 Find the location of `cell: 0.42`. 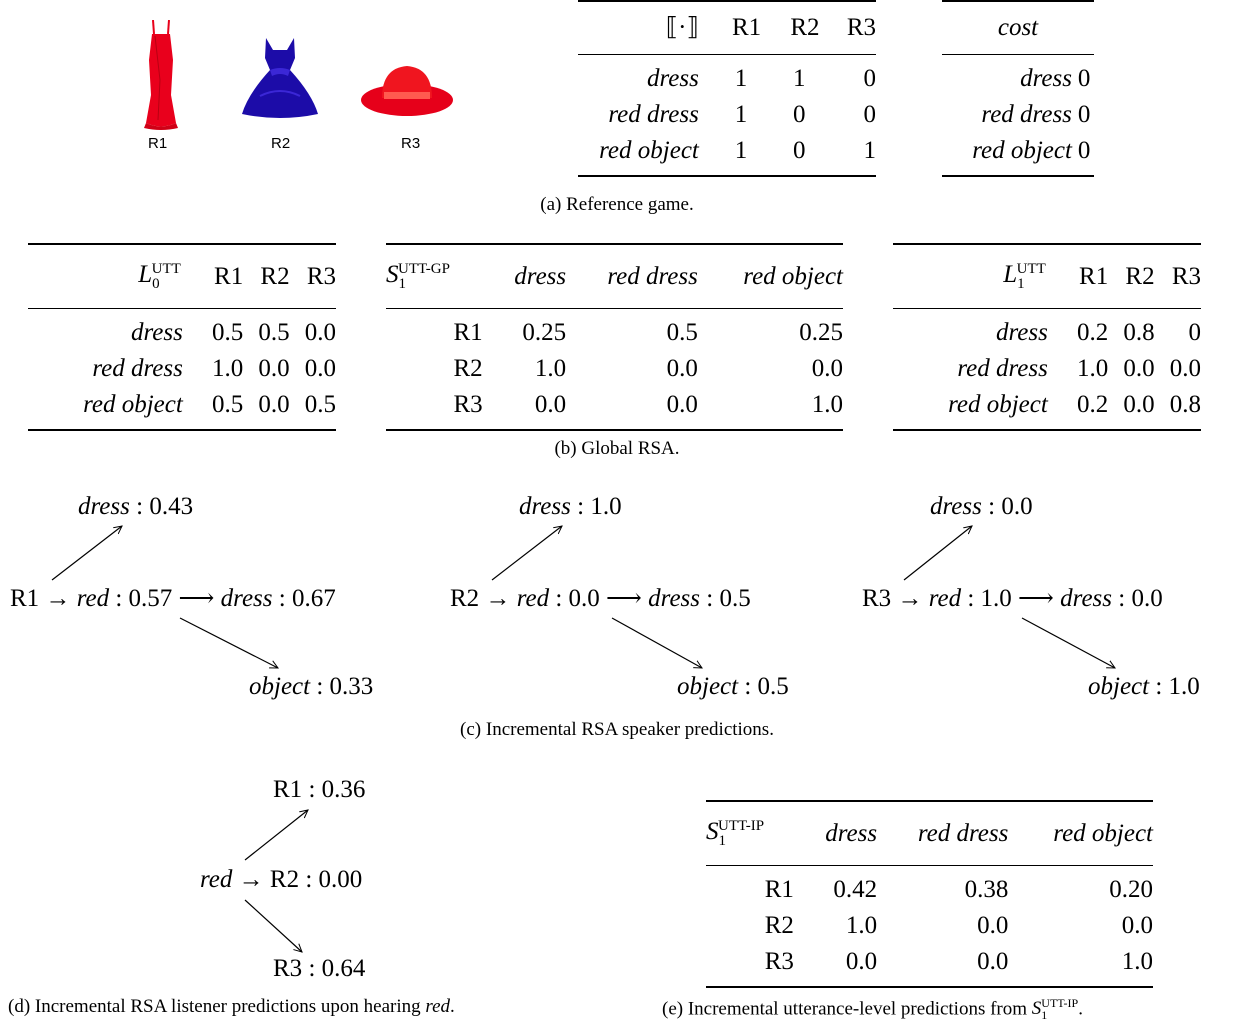

cell: 0.42 is located at coordinates (855, 890).